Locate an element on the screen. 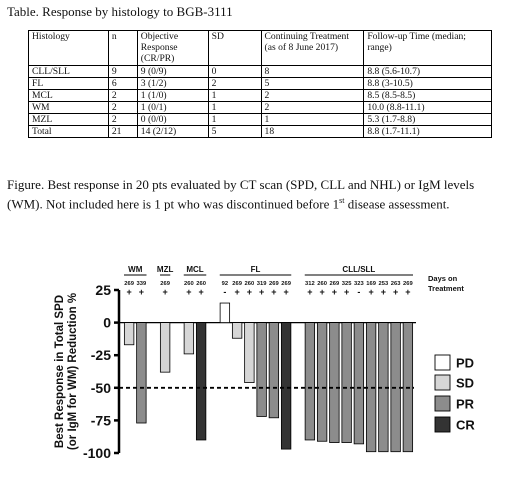 Image resolution: width=520 pixels, height=495 pixels. header-n: n is located at coordinates (122, 48).